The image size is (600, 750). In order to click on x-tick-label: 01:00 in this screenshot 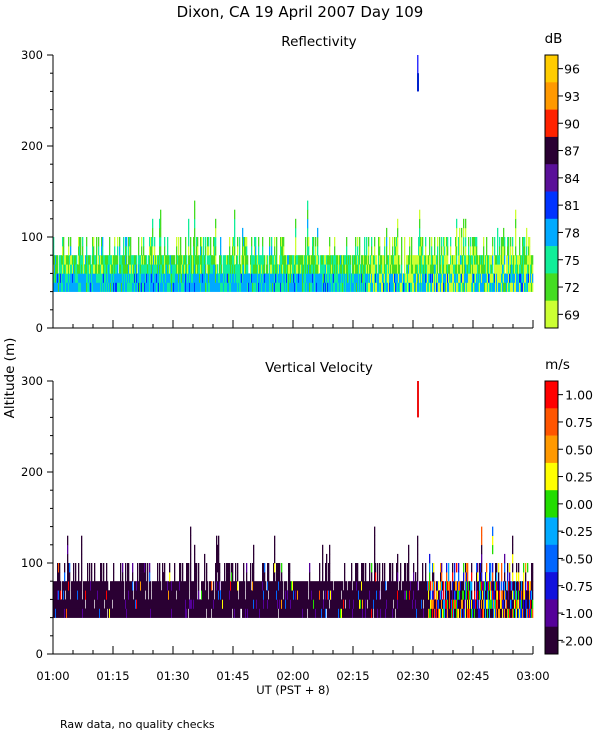, I will do `click(52, 676)`.